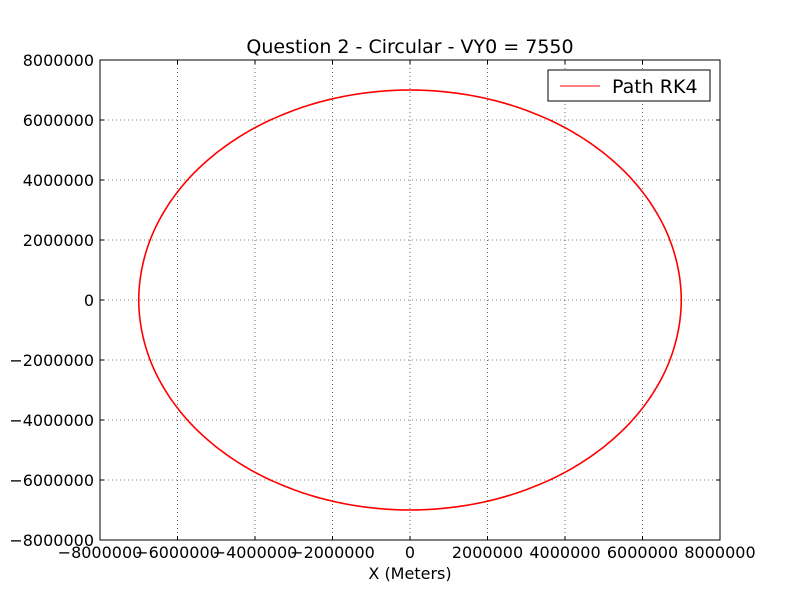 The image size is (800, 600). What do you see at coordinates (719, 552) in the screenshot?
I see `x-tick-label: 8000000` at bounding box center [719, 552].